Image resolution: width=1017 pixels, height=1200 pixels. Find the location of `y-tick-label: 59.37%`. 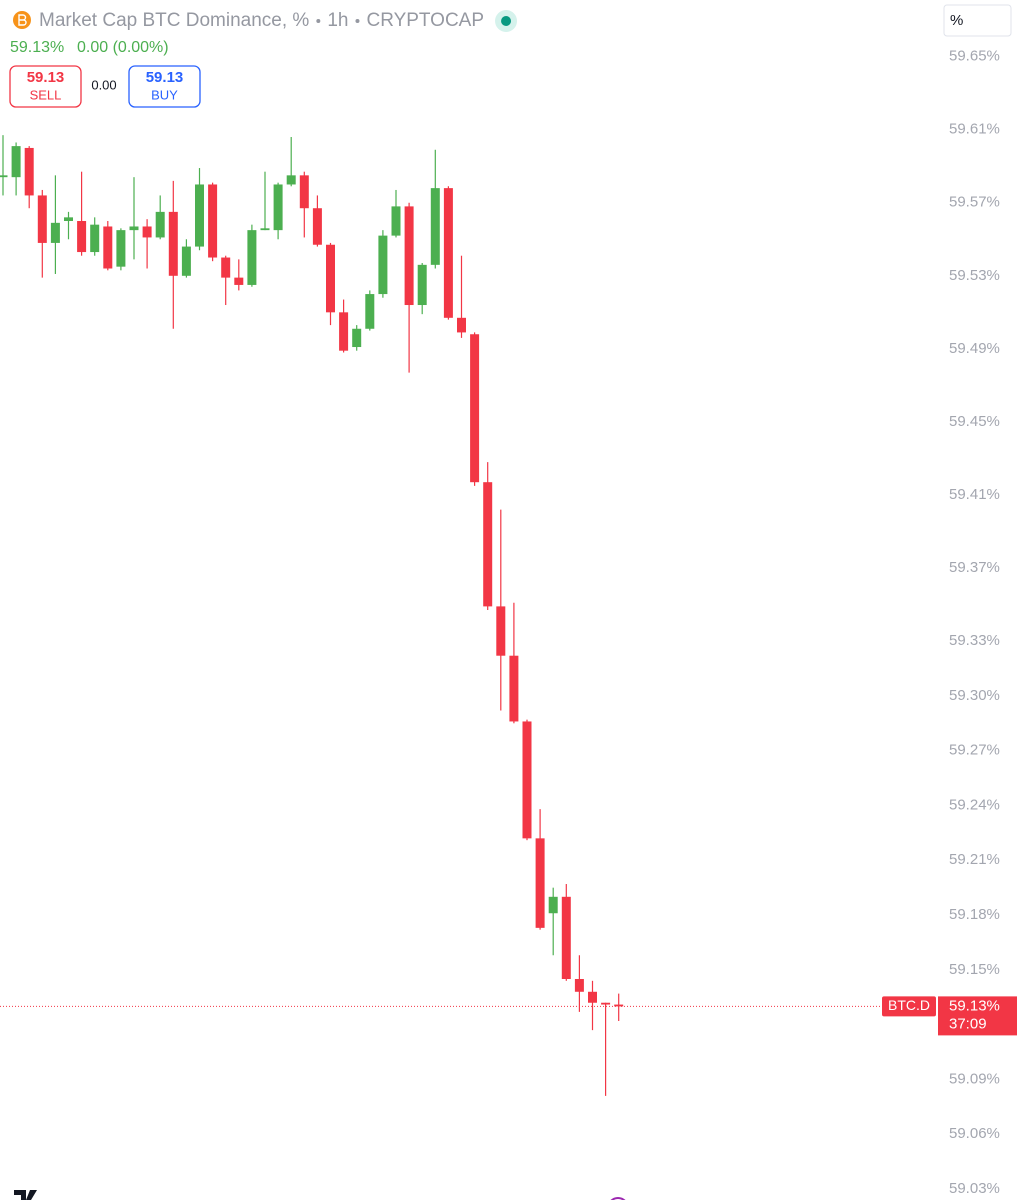

y-tick-label: 59.37% is located at coordinates (974, 567).